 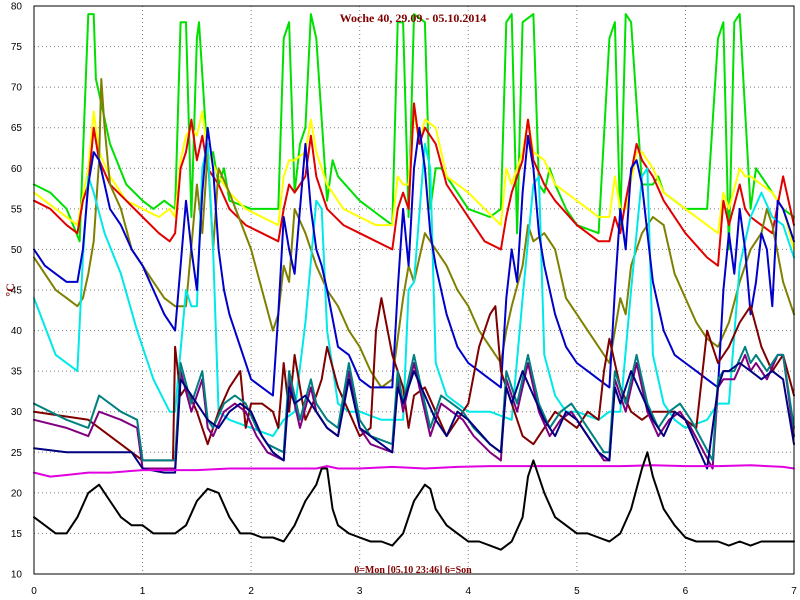 I want to click on x-tick-label: 5, so click(x=577, y=591).